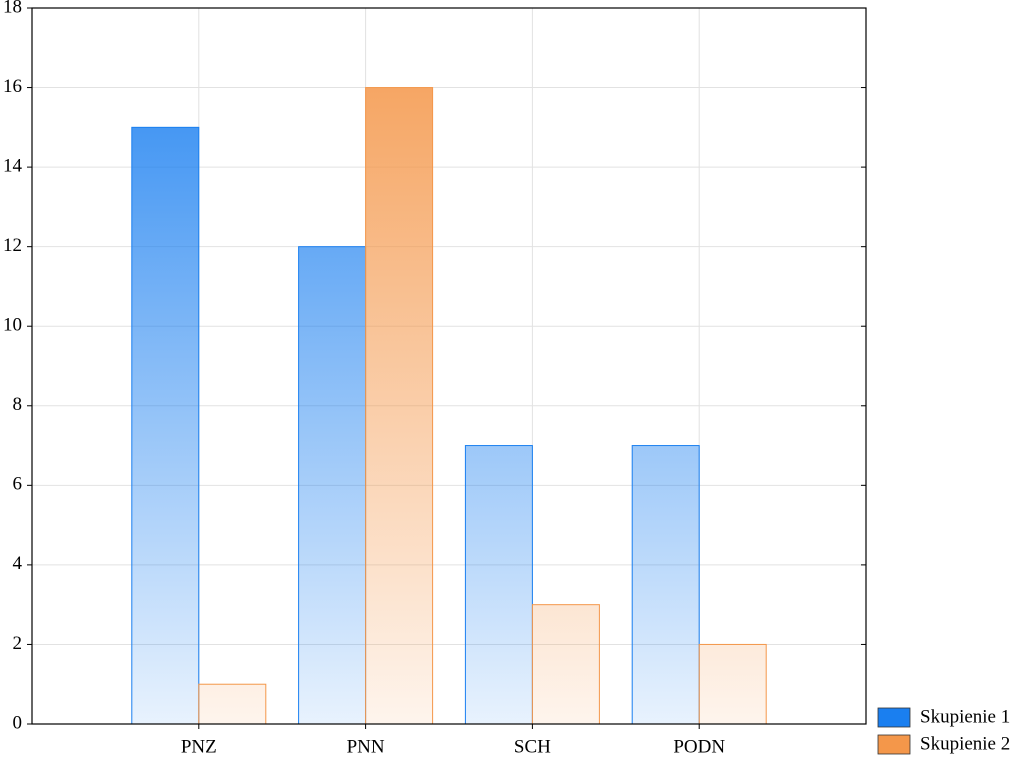 This screenshot has height=757, width=1024. I want to click on y-tick-label: 16, so click(12, 86).